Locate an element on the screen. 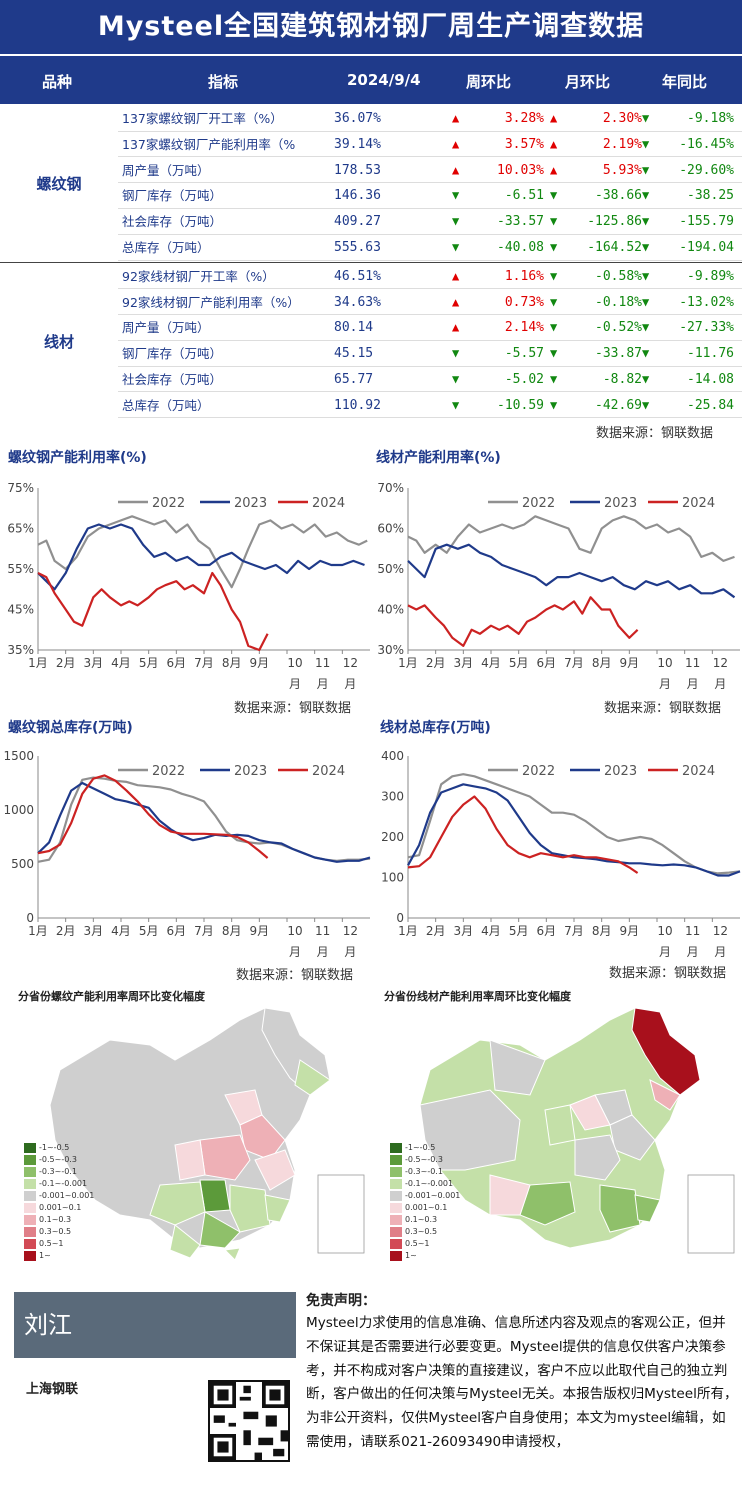 This screenshot has width=742, height=1489. x-tick-label: 10 is located at coordinates (294, 663).